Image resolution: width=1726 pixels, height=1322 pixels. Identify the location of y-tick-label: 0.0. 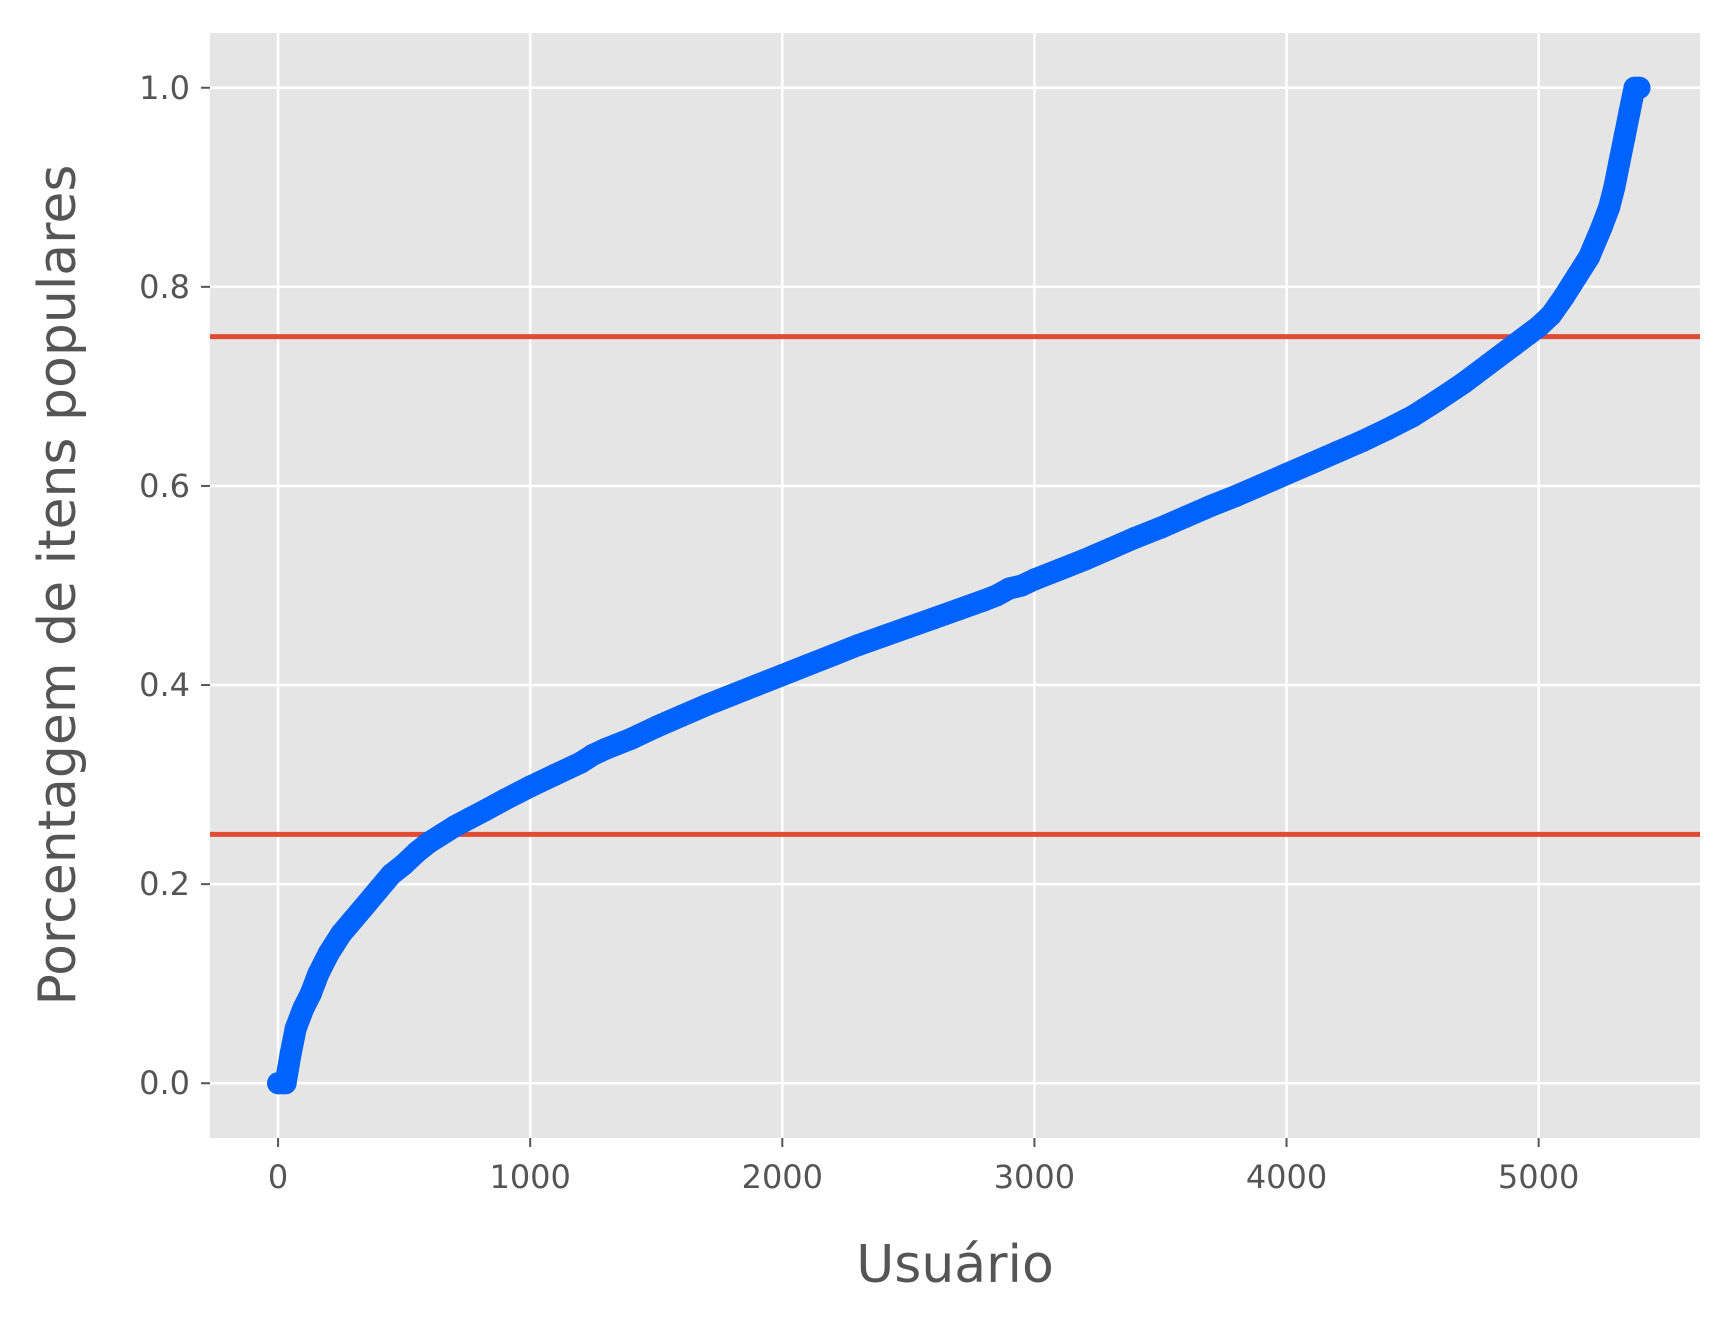
(164, 1083).